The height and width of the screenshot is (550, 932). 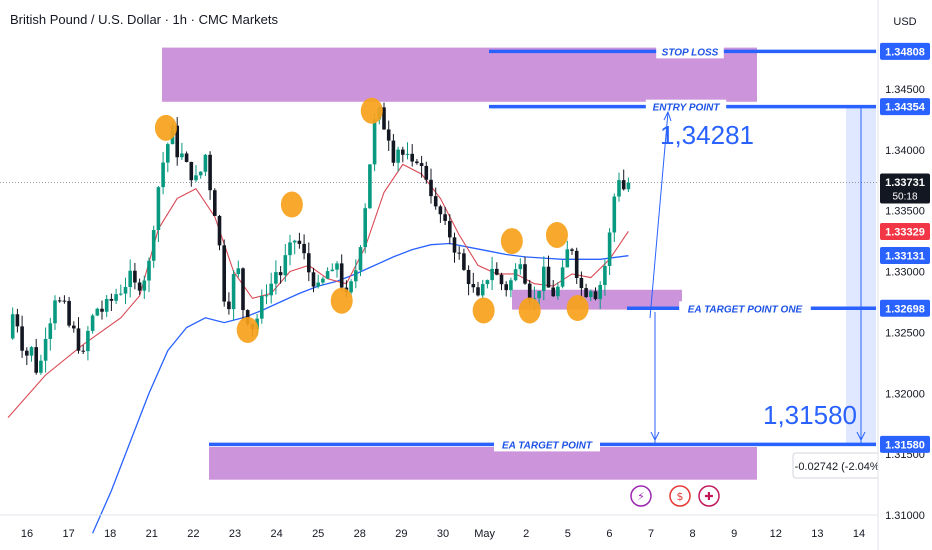 I want to click on y-tick-label: 1.33000, so click(x=905, y=273).